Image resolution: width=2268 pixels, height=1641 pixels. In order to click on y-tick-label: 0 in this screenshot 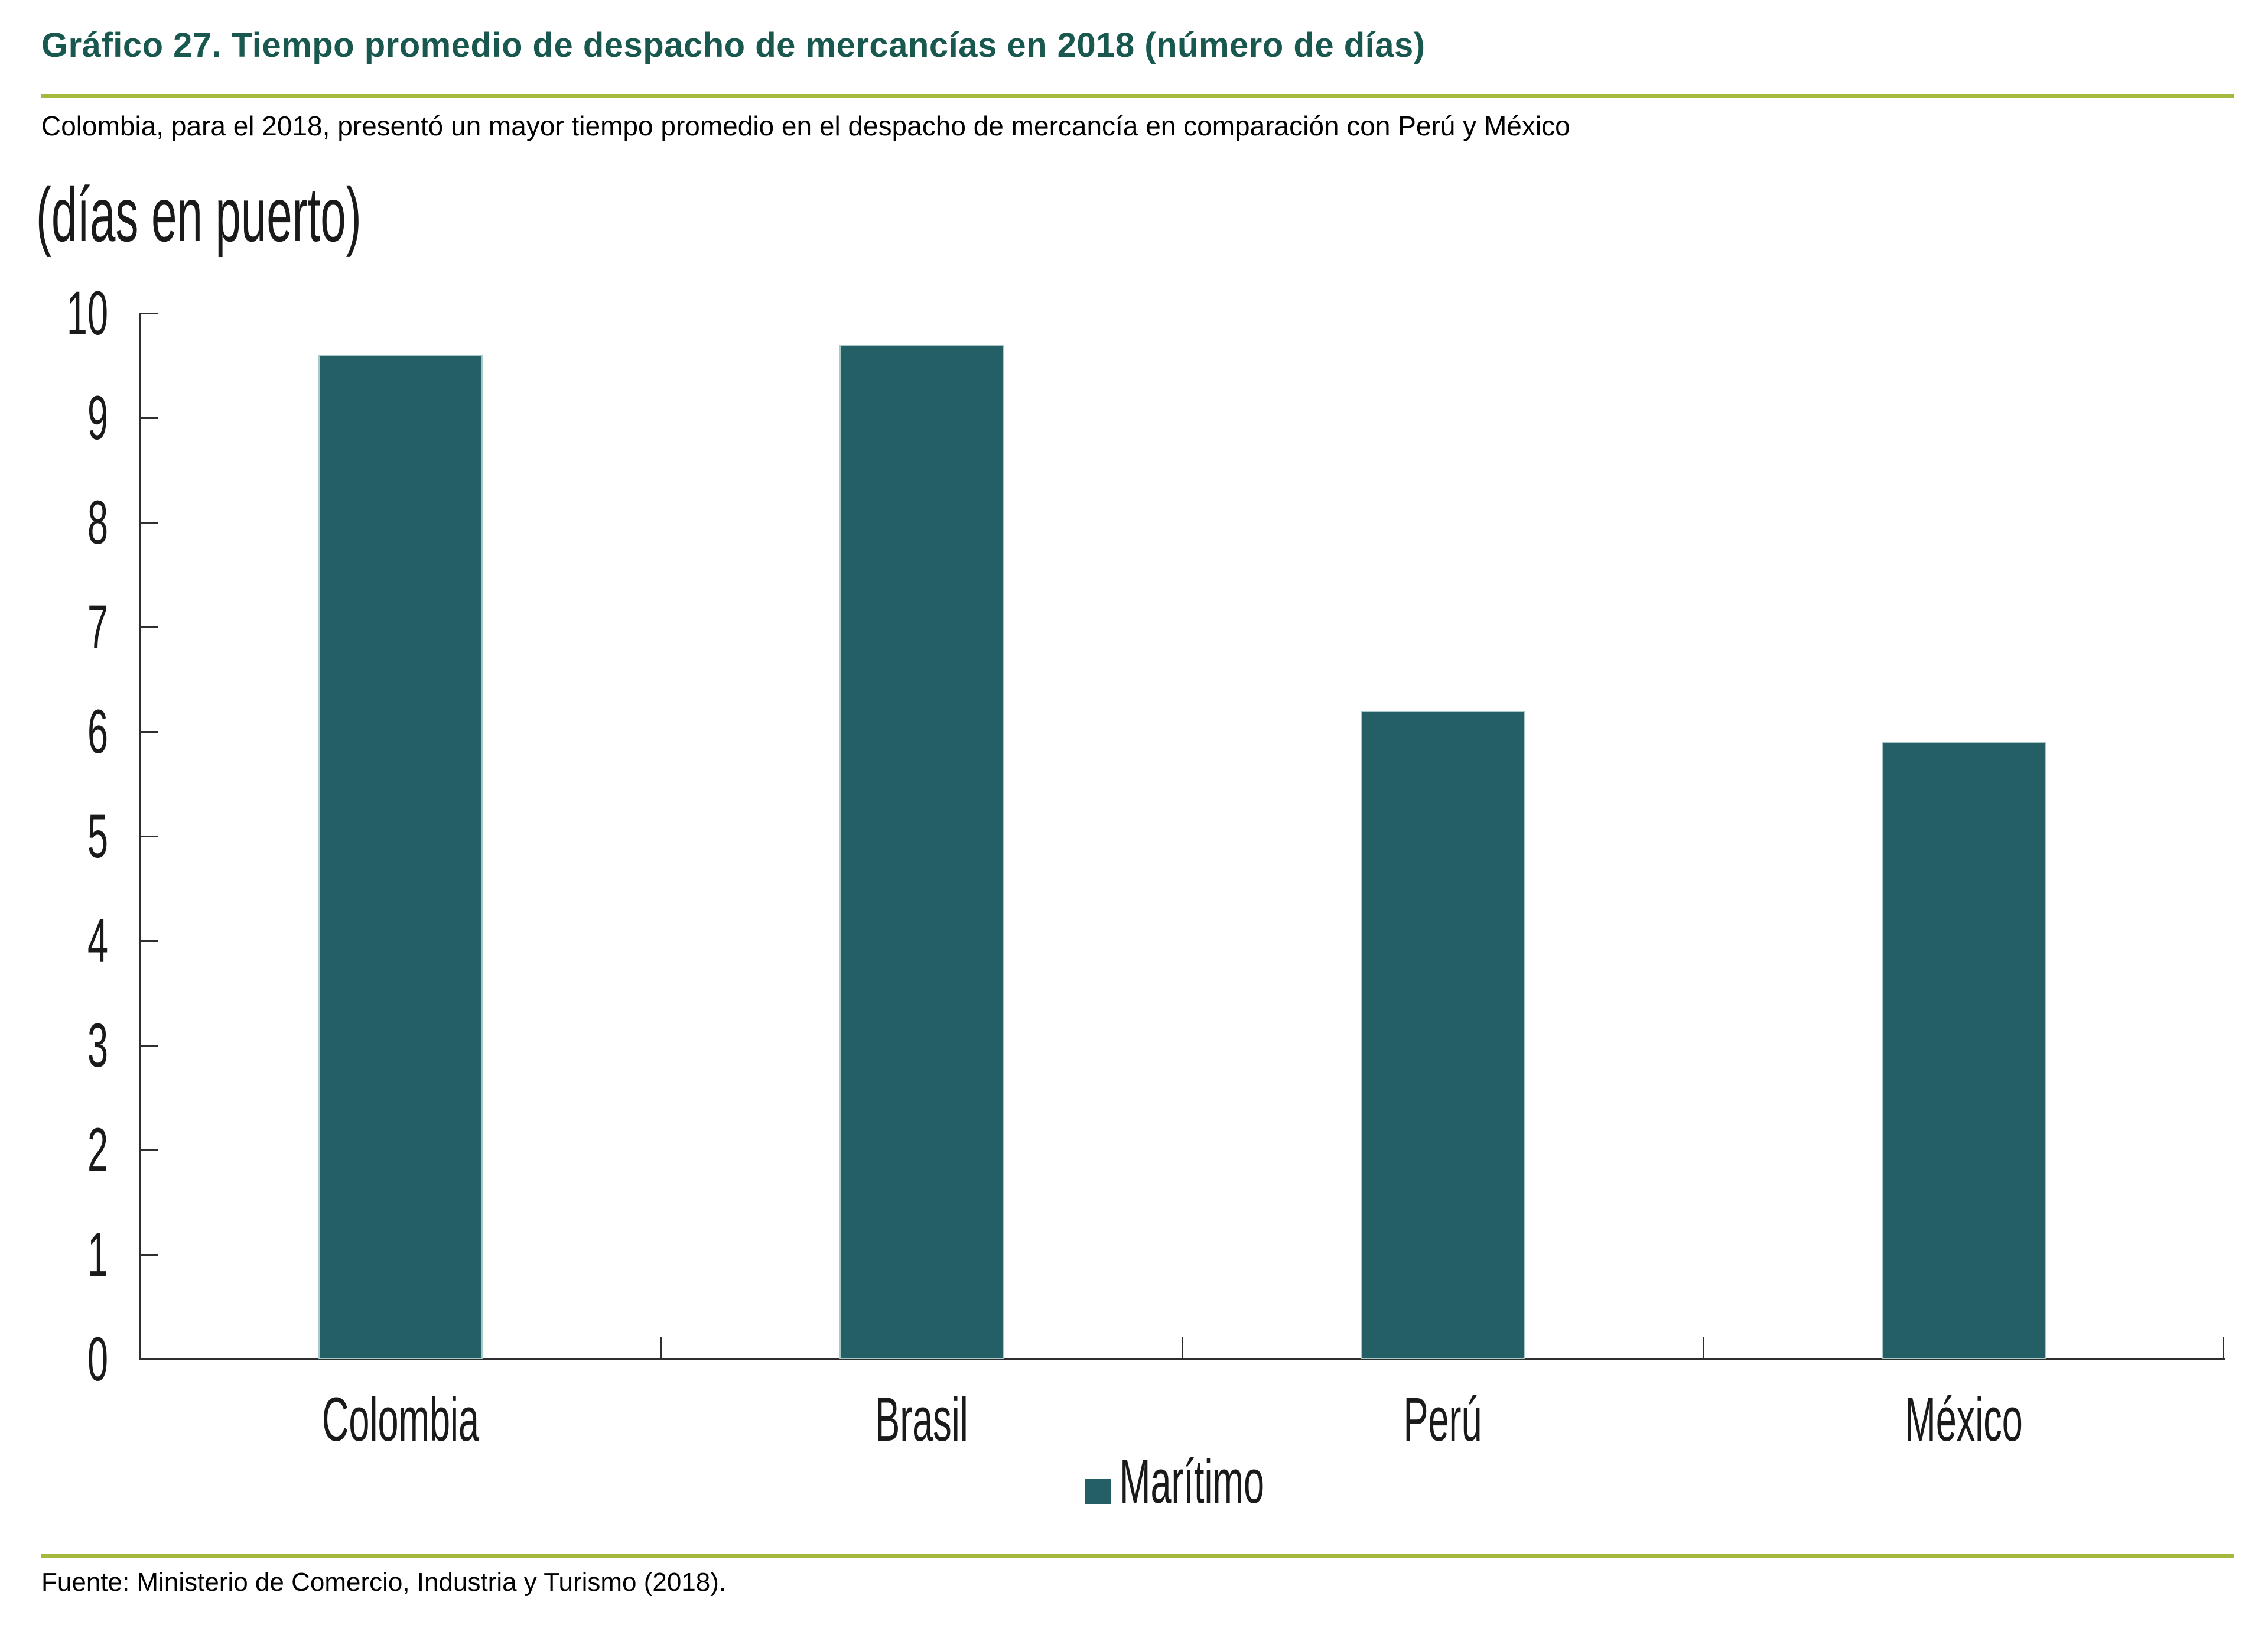, I will do `click(98, 1359)`.